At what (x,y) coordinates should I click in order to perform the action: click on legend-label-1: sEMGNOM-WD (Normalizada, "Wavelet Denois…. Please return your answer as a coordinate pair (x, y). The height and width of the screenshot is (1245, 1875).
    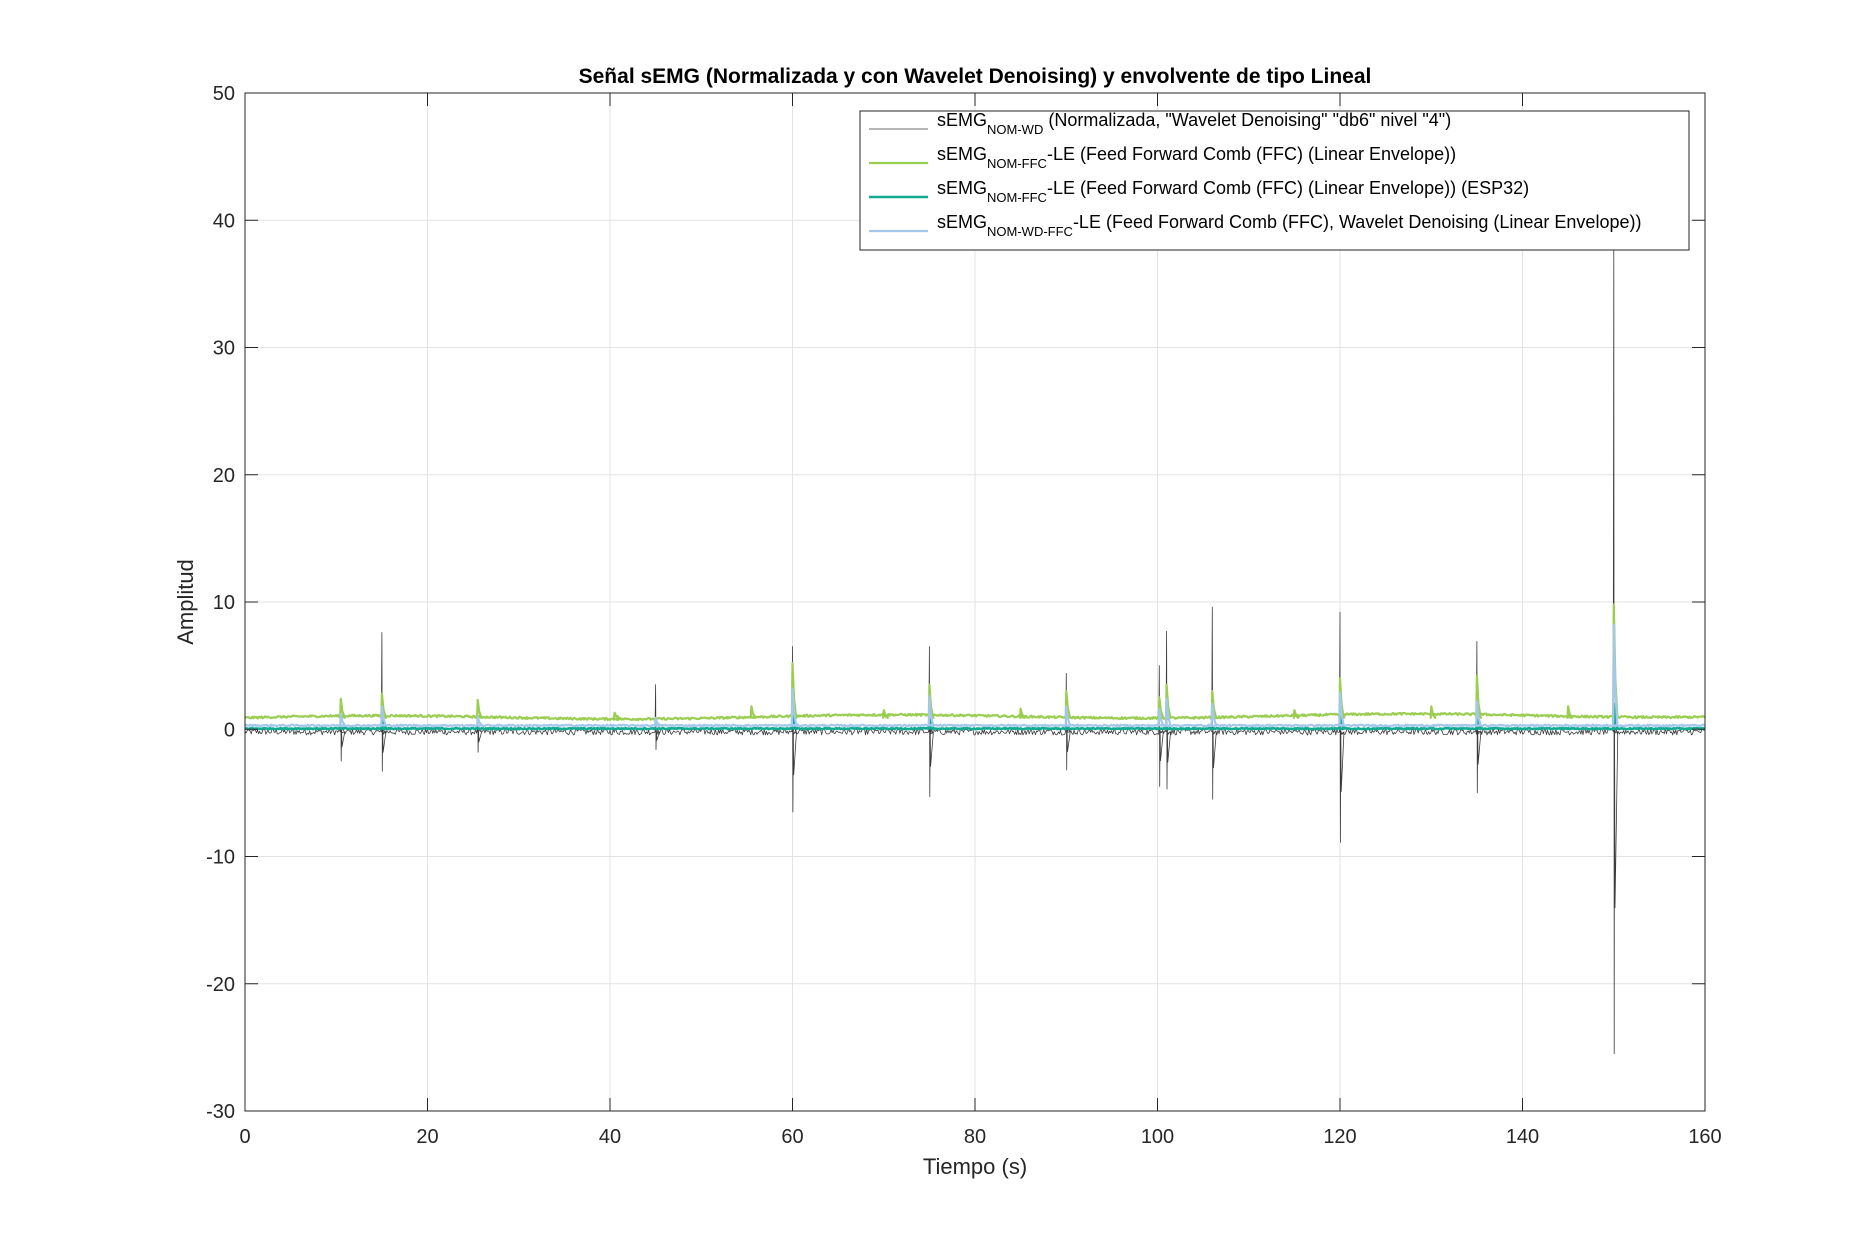
    Looking at the image, I should click on (1194, 123).